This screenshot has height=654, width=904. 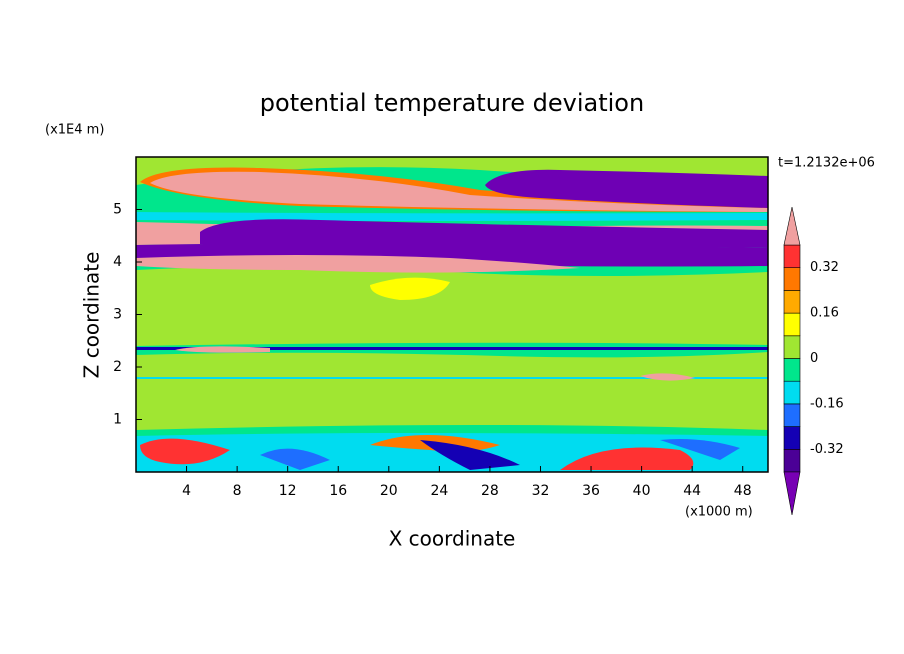 What do you see at coordinates (826, 163) in the screenshot?
I see `time-label: t=1.2132e+06` at bounding box center [826, 163].